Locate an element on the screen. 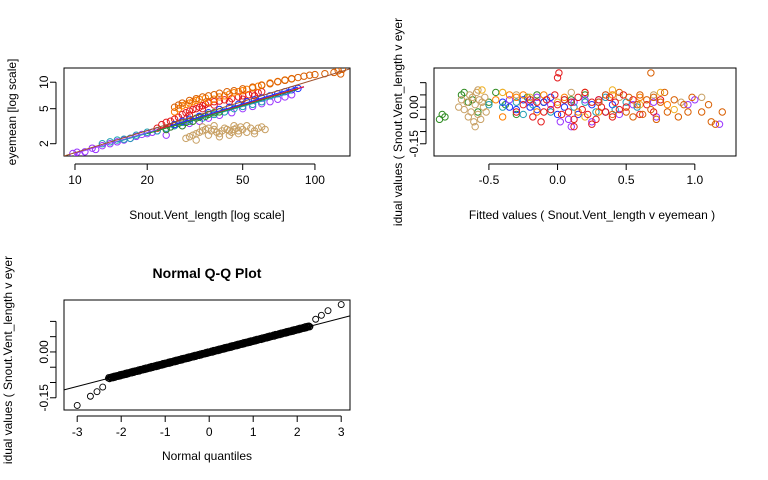 This screenshot has height=480, width=768. x-axis-title: Normal quantiles is located at coordinates (207, 456).